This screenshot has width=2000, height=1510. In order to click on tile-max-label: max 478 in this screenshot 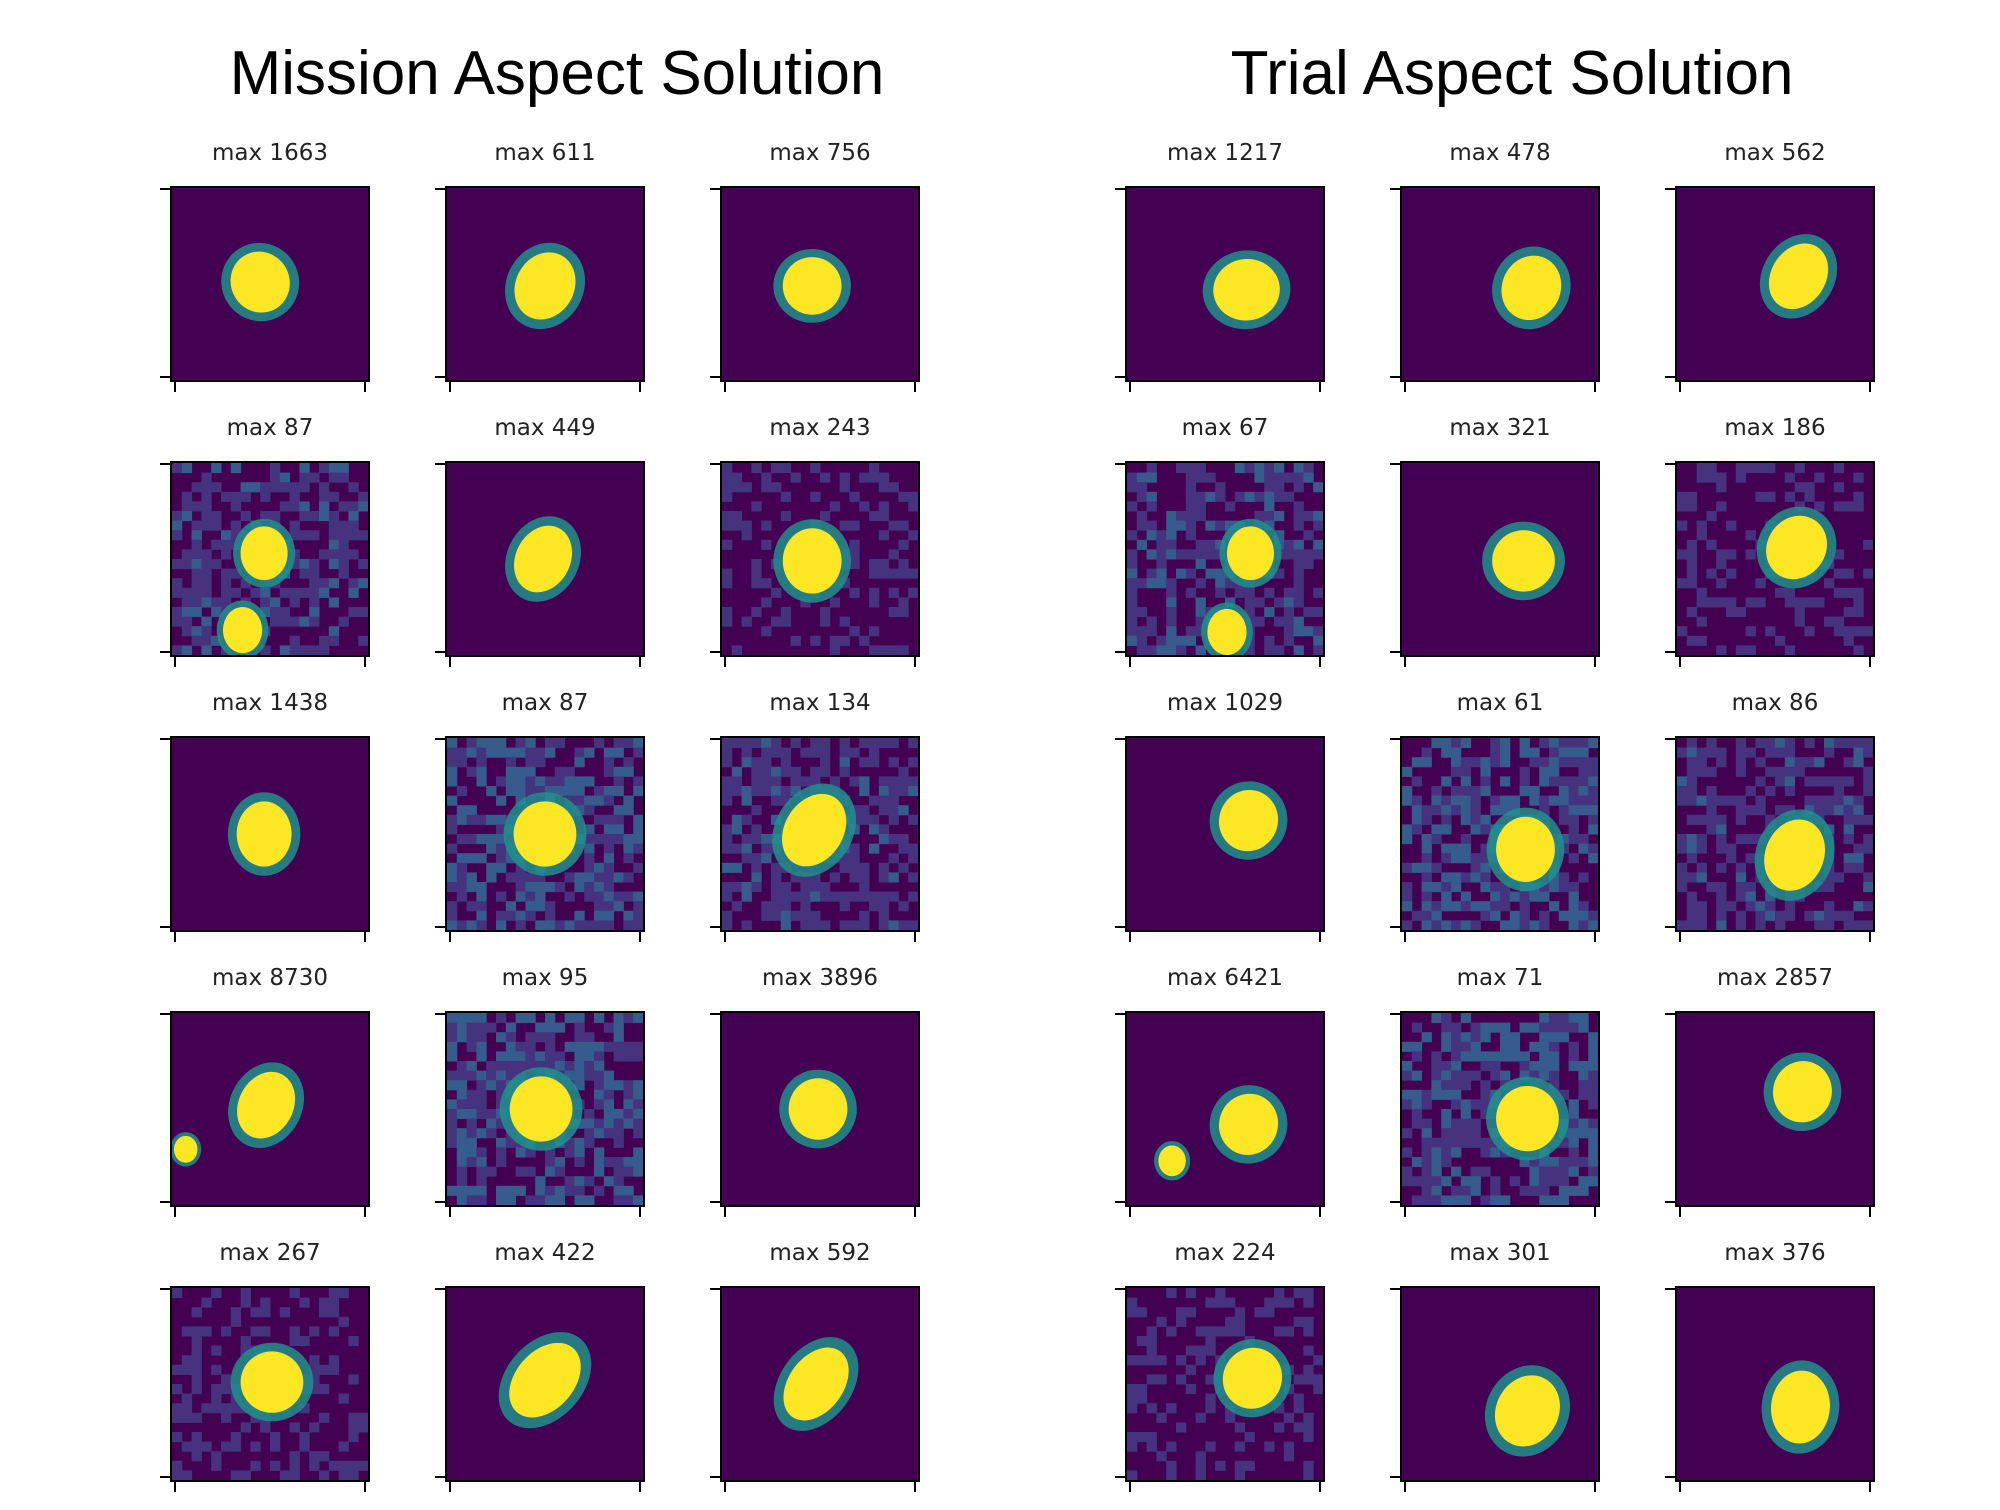, I will do `click(1500, 153)`.